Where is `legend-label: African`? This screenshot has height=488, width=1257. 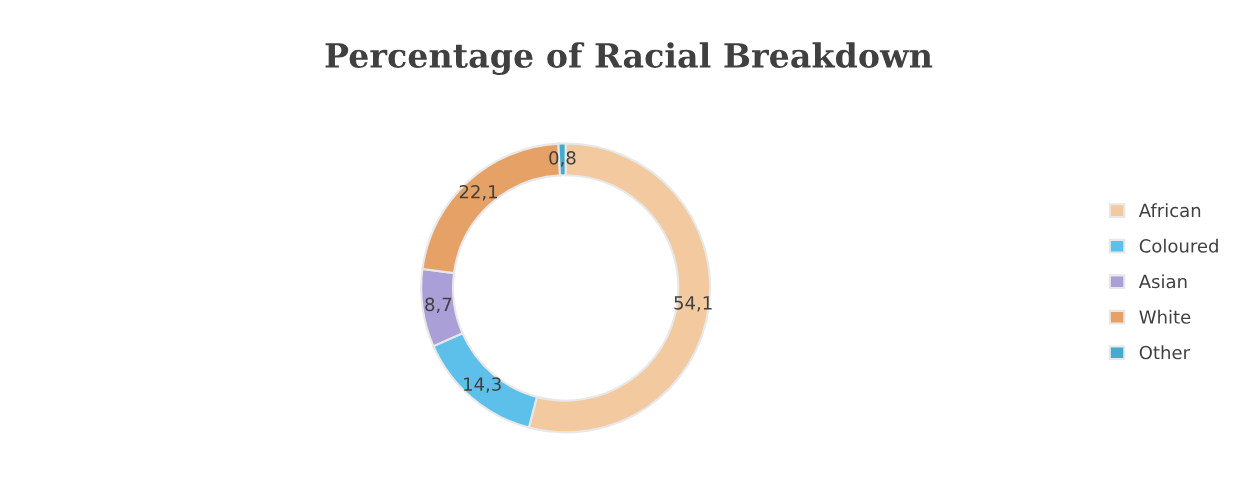 legend-label: African is located at coordinates (1169, 210).